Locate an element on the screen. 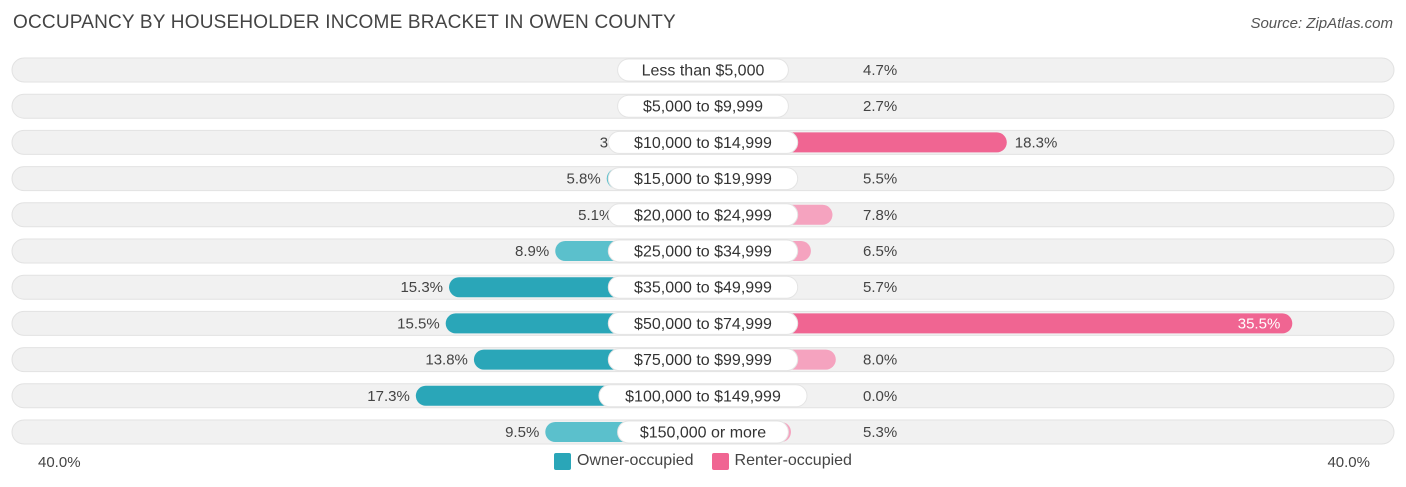 Image resolution: width=1406 pixels, height=487 pixels. renter-value-label: 4.7% is located at coordinates (880, 70).